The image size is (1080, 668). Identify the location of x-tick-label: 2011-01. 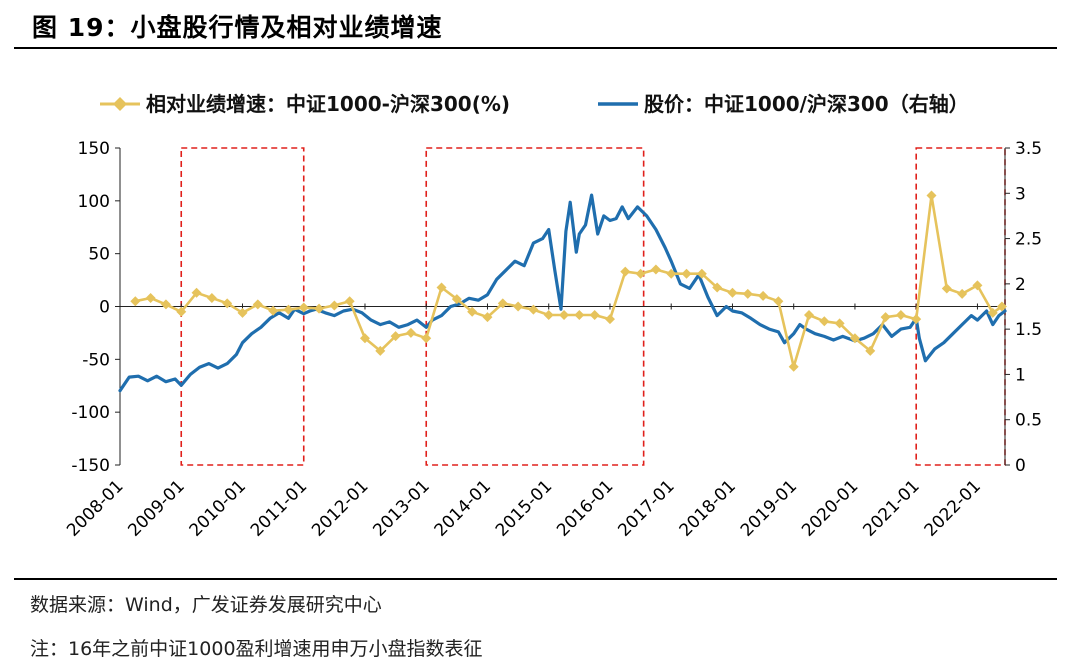
(279, 508).